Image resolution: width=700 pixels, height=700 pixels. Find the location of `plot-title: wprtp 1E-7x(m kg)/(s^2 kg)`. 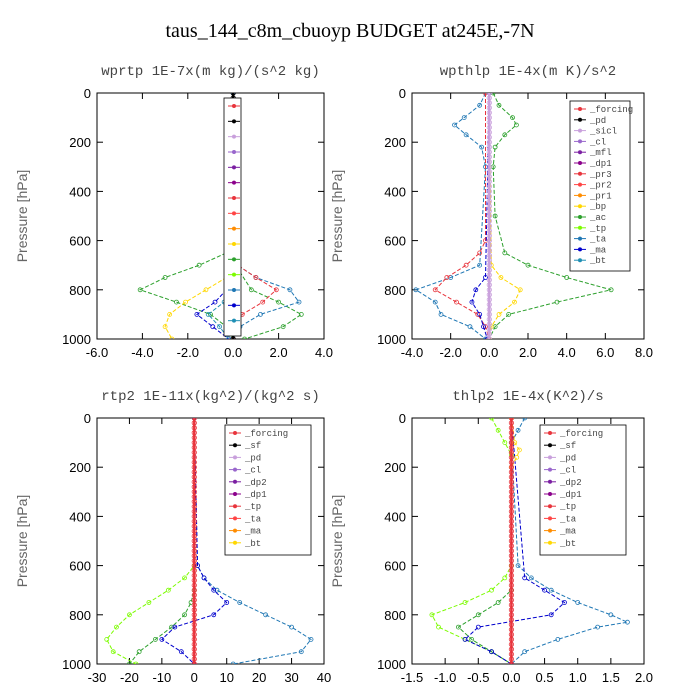

plot-title: wprtp 1E-7x(m kg)/(s^2 kg) is located at coordinates (210, 72).